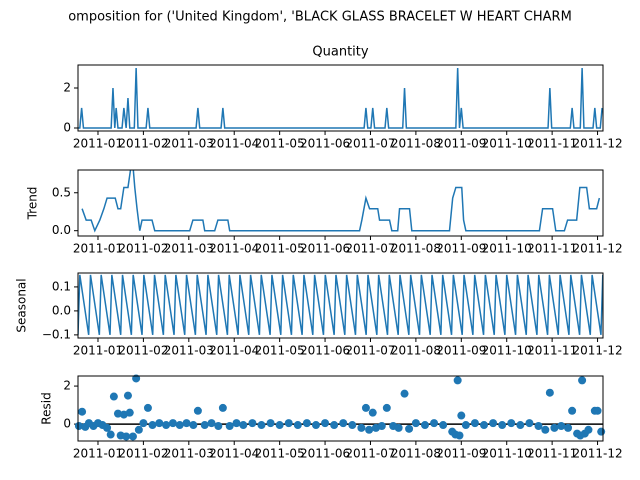 The image size is (640, 480). I want to click on y-axis-label: Resid, so click(47, 408).